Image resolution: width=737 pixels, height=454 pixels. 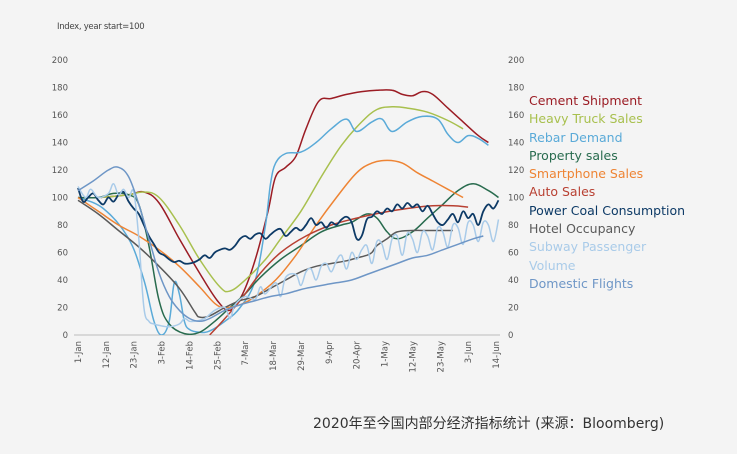 I want to click on left-y-tick-label: 160, so click(x=60, y=116).